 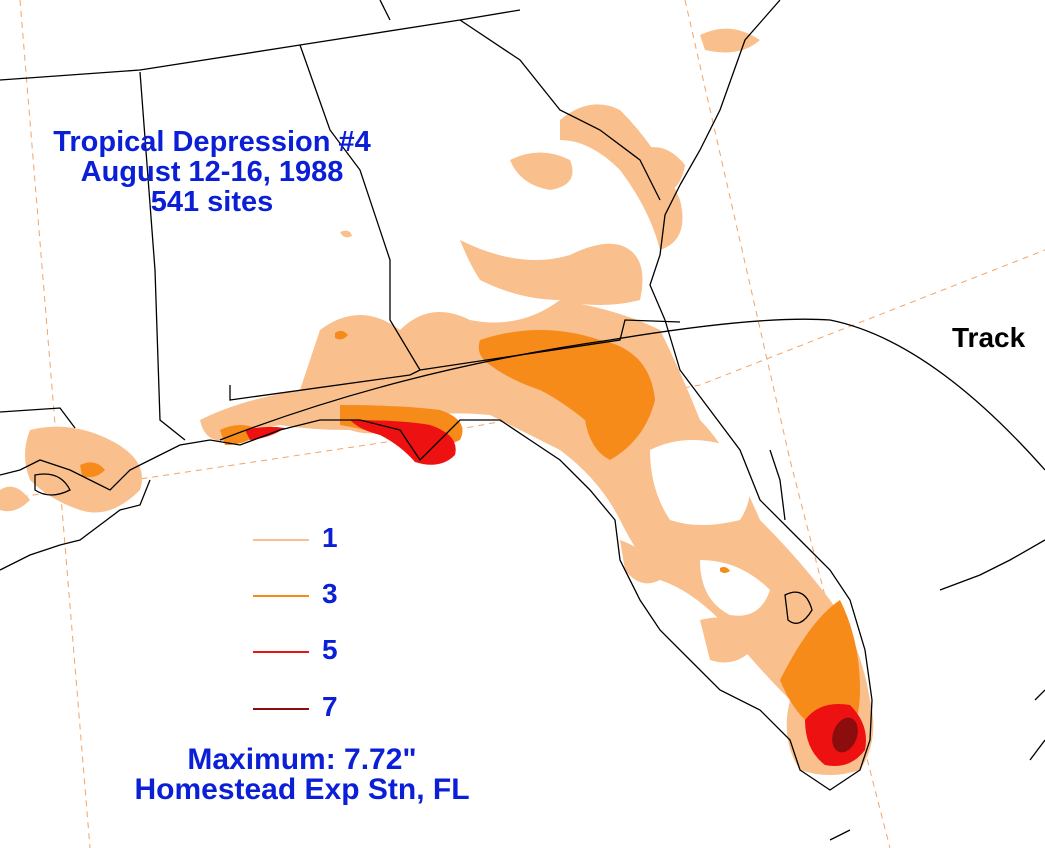 I want to click on track-label: Track, so click(x=989, y=337).